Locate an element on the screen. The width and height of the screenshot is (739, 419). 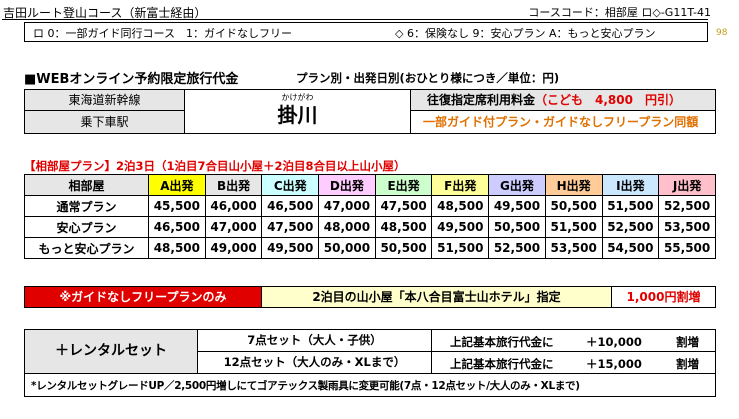
table-corner: 相部屋 is located at coordinates (86, 185).